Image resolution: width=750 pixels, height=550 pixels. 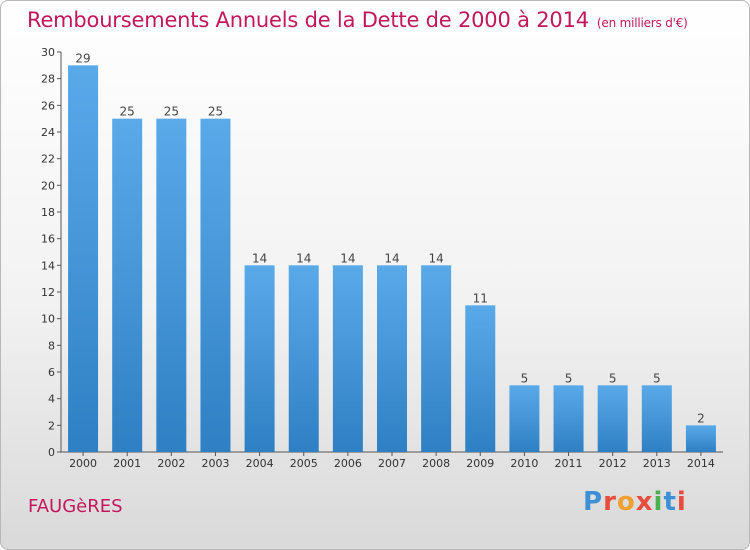 I want to click on bar-2013, so click(x=656, y=418).